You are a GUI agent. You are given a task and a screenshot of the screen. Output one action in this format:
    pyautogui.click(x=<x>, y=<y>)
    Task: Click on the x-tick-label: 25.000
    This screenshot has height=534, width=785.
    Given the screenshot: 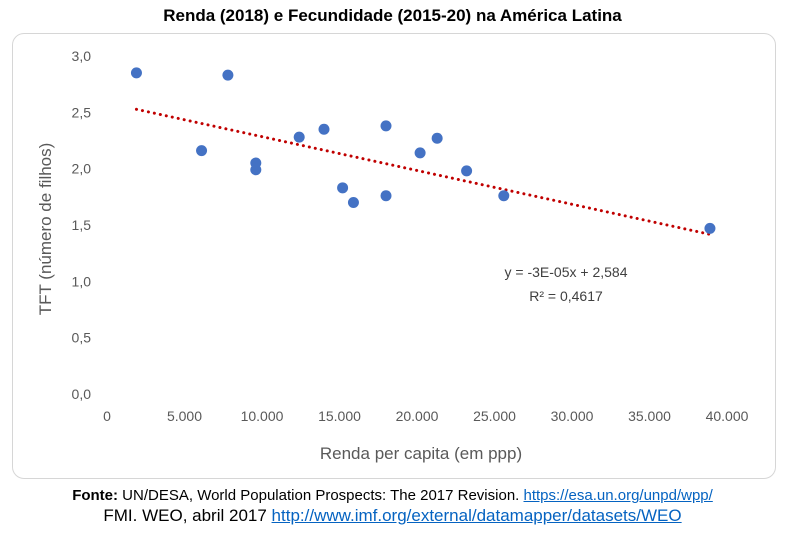 What is the action you would take?
    pyautogui.click(x=494, y=416)
    